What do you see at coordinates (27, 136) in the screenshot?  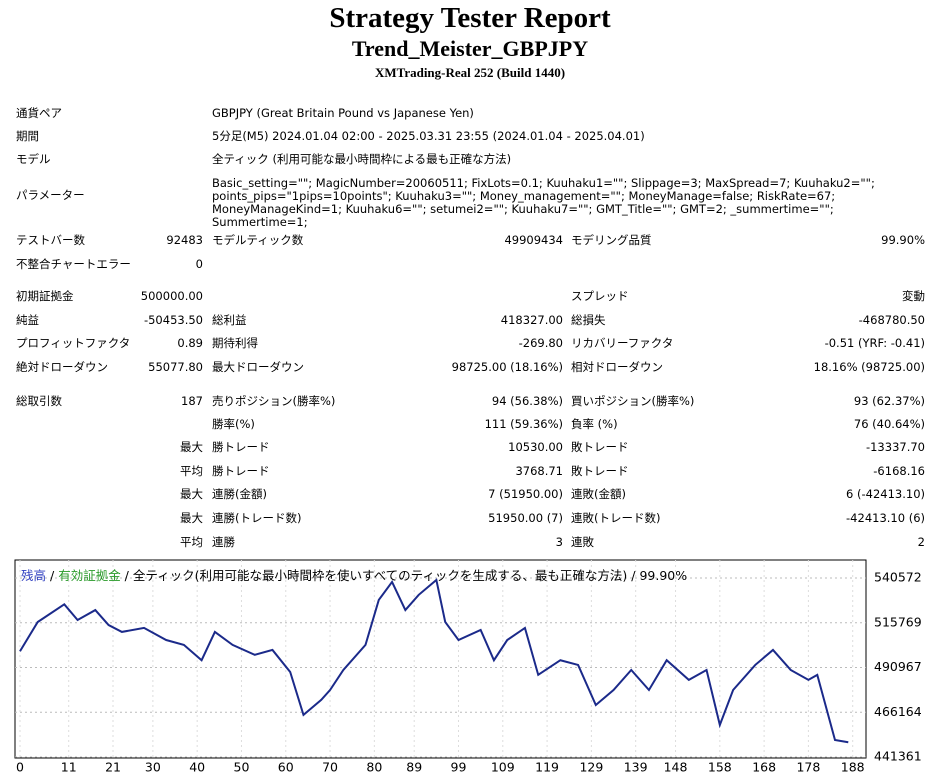 I see `cell-label: 期間` at bounding box center [27, 136].